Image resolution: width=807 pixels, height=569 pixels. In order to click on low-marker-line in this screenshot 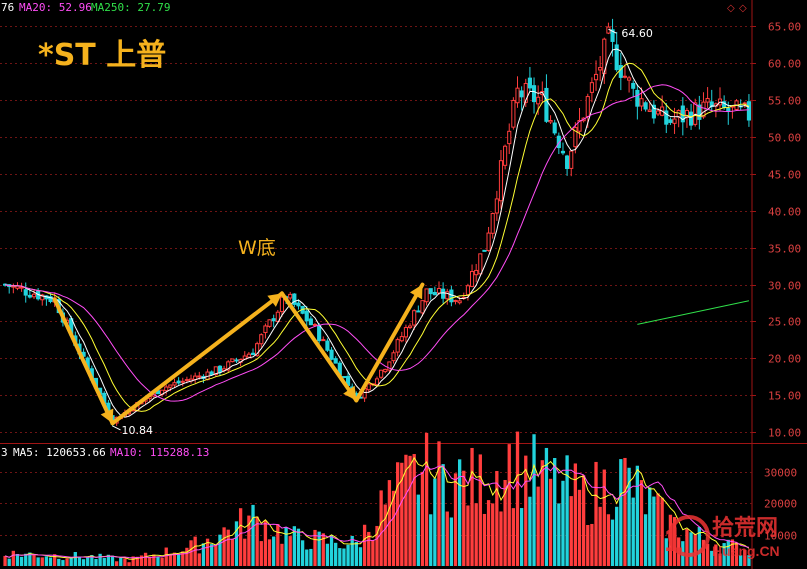, I will do `click(116, 428)`.